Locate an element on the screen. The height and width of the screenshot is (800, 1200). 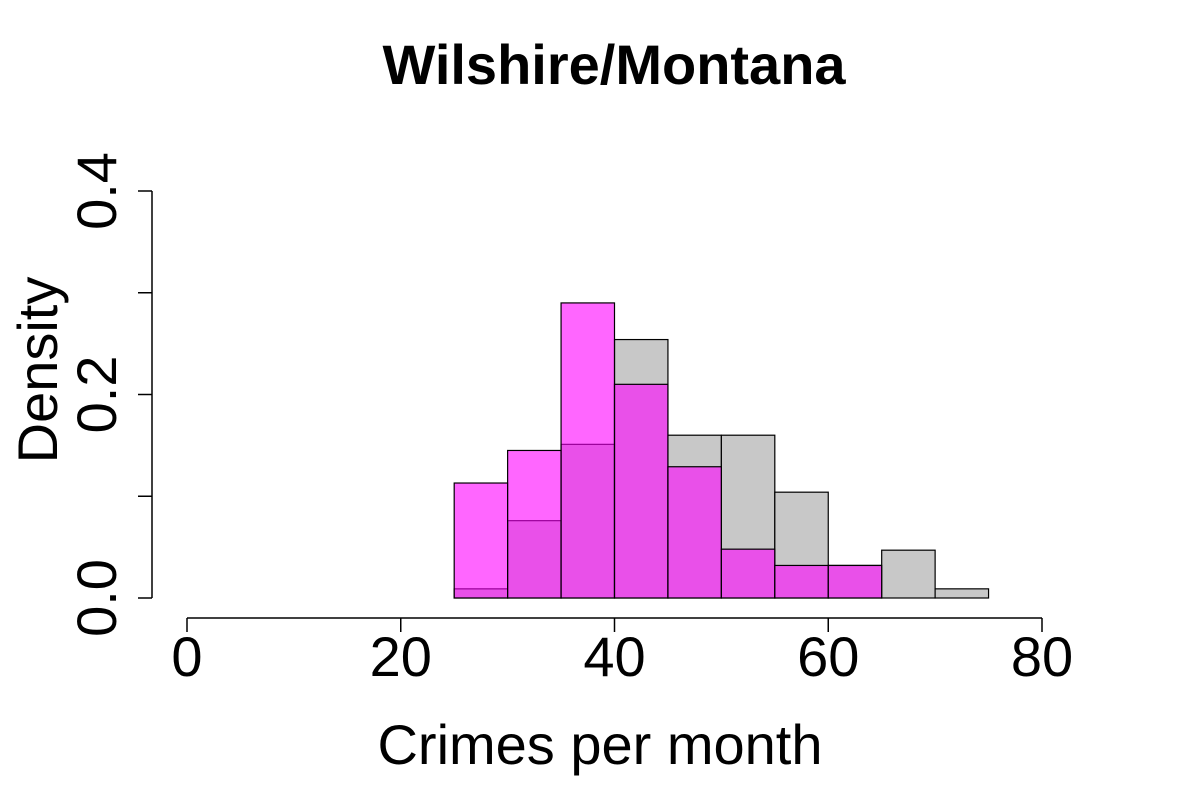
y-tick-label-2: 0.2 is located at coordinates (96, 395).